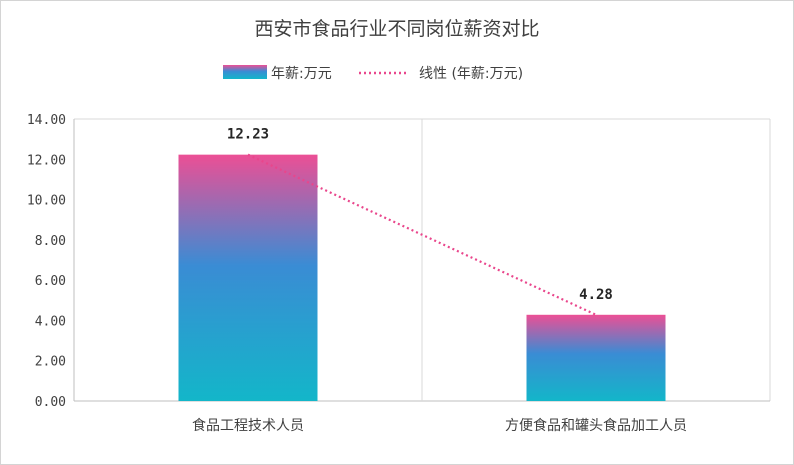 The height and width of the screenshot is (465, 794). I want to click on x-tick-label: 食品工程技术人员, so click(248, 425).